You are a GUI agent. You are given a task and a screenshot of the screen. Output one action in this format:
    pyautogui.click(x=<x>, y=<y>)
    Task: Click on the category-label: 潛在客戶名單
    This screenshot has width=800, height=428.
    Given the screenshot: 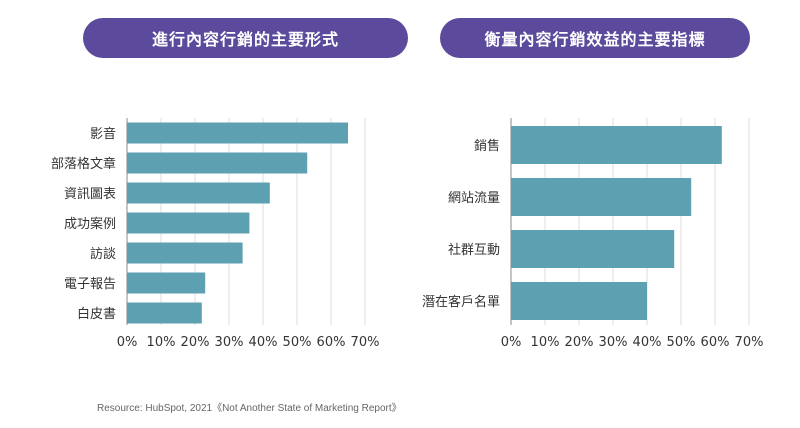 What is the action you would take?
    pyautogui.click(x=461, y=302)
    